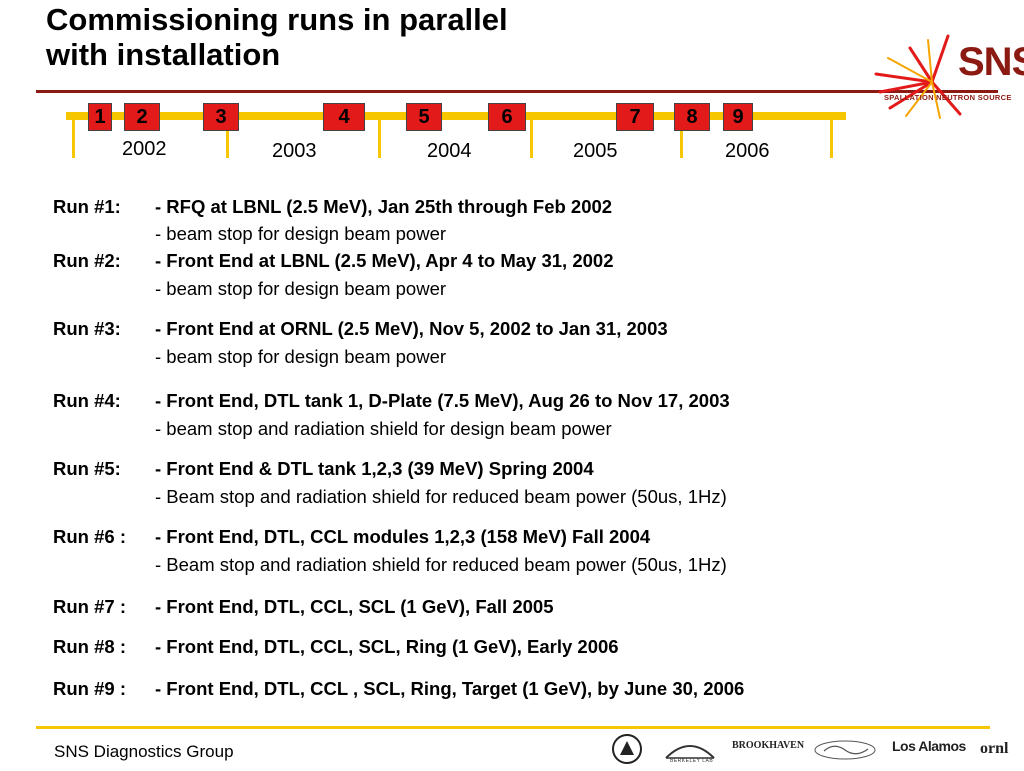 The width and height of the screenshot is (1024, 771). Describe the element at coordinates (635, 117) in the screenshot. I see `run-marker-7: 7` at that location.